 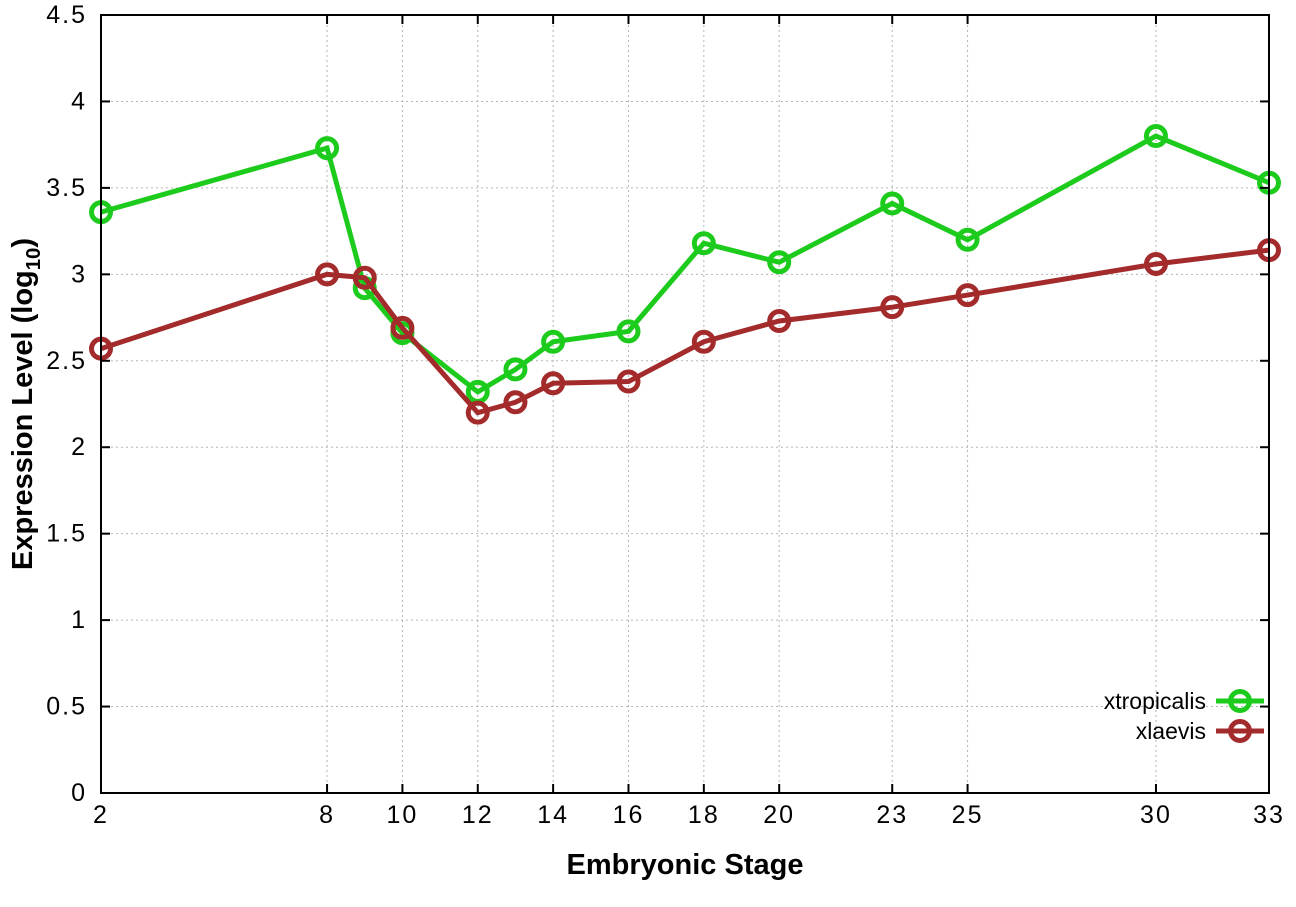 I want to click on x-tick-label: 18, so click(x=704, y=815).